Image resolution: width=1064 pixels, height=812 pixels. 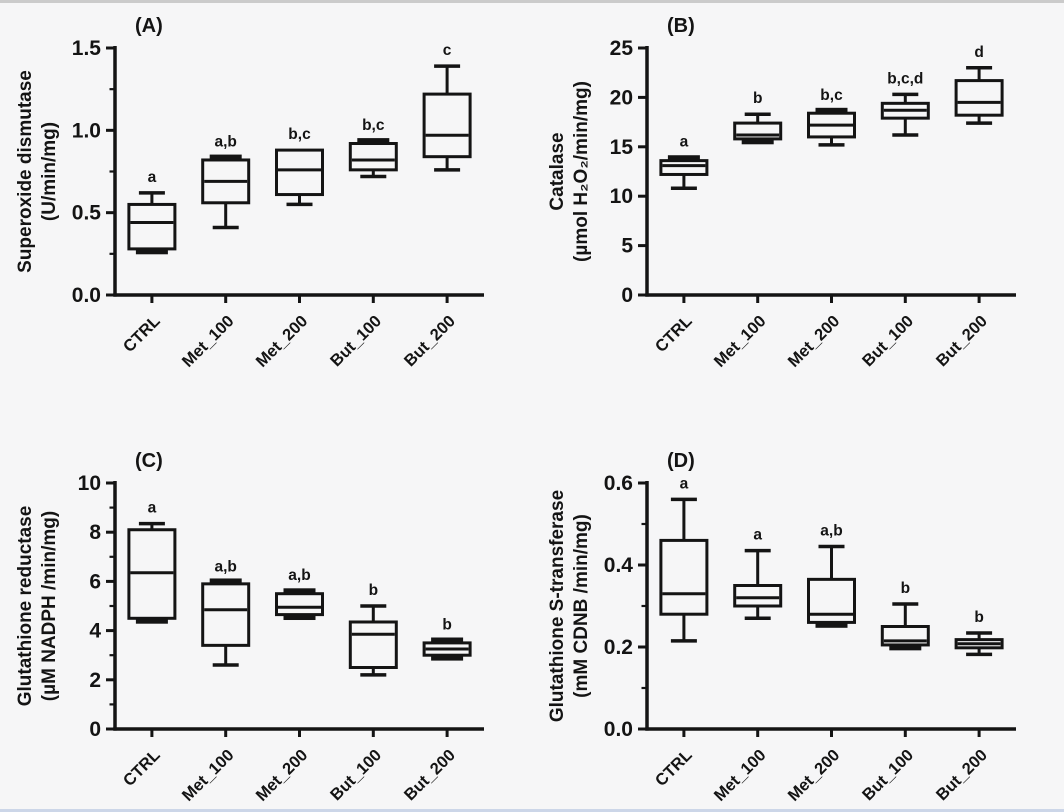 What do you see at coordinates (532, 1) in the screenshot?
I see `top-edge-strip` at bounding box center [532, 1].